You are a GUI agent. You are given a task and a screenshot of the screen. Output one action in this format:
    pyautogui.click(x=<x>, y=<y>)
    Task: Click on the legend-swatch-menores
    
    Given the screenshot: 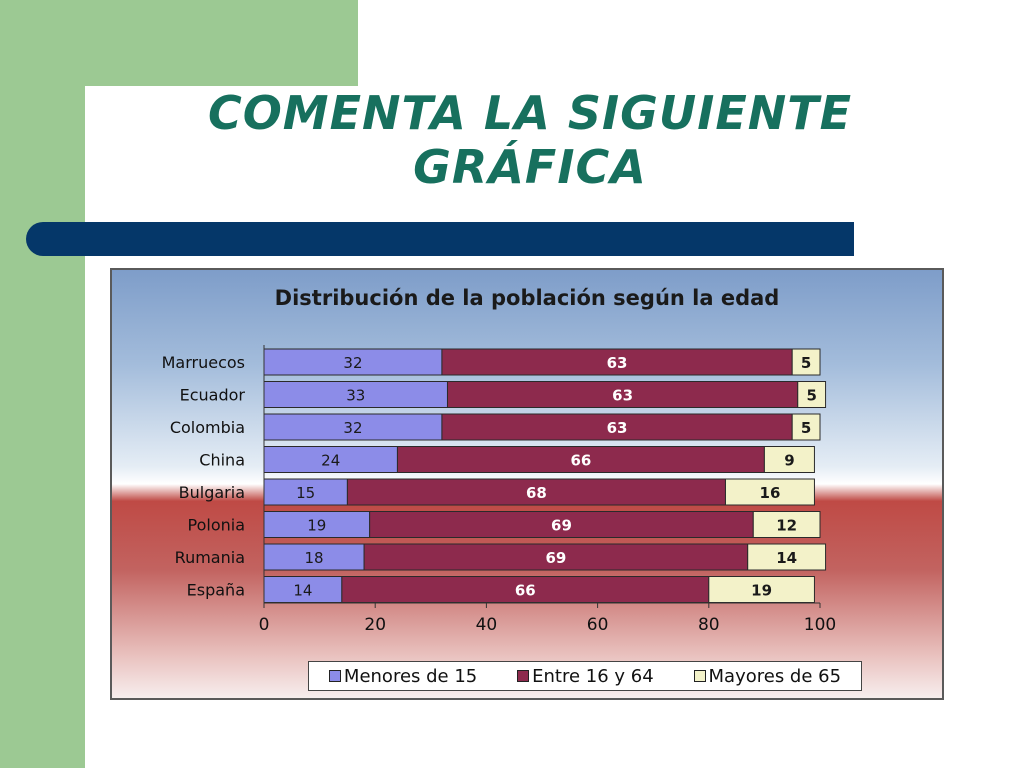 What is the action you would take?
    pyautogui.click(x=334, y=676)
    